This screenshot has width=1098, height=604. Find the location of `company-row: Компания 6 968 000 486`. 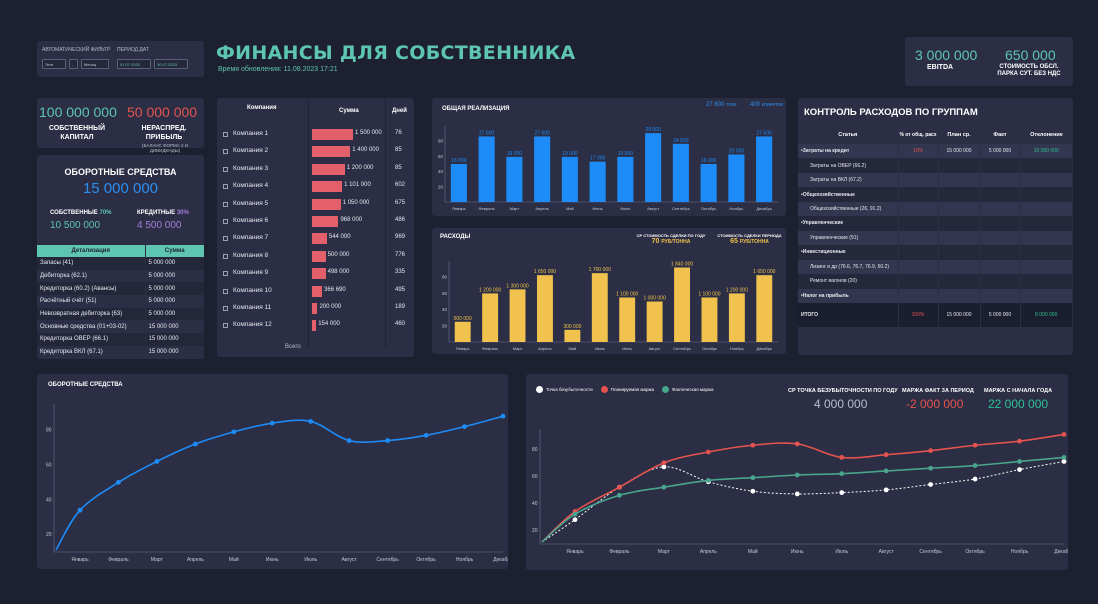

company-row: Компания 6 968 000 486 is located at coordinates (314, 221).